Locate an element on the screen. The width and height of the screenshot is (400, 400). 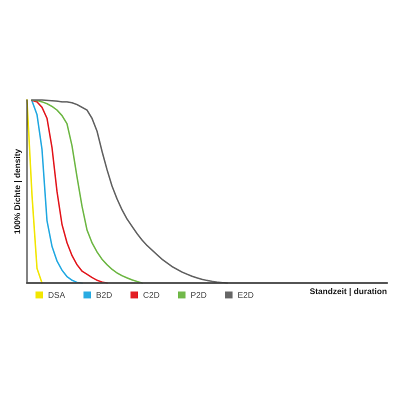
y-axis-title: 100% Dichte | density is located at coordinates (18, 191).